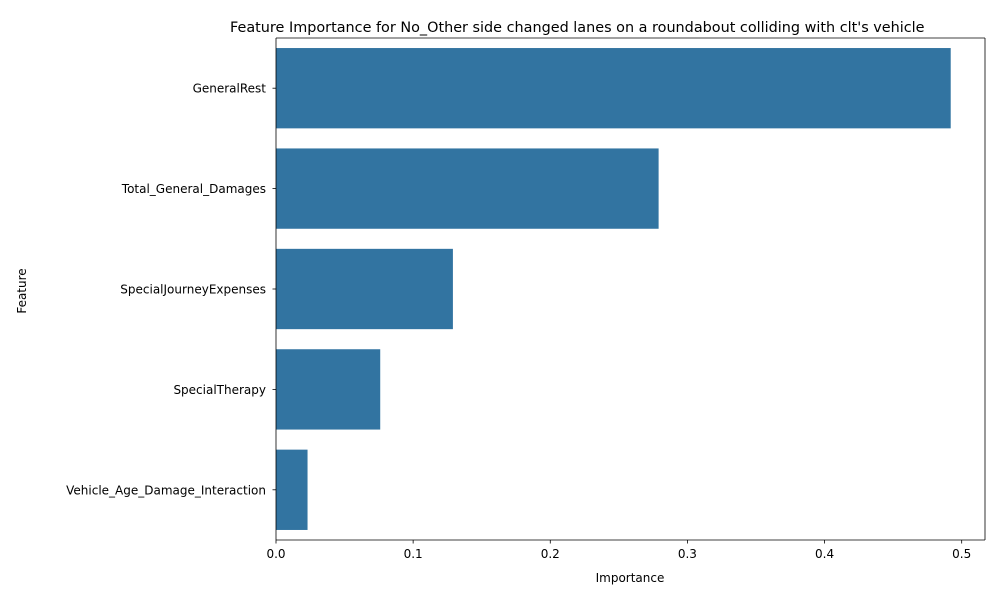 Image resolution: width=1000 pixels, height=600 pixels. I want to click on x-axis-label: Importance, so click(630, 578).